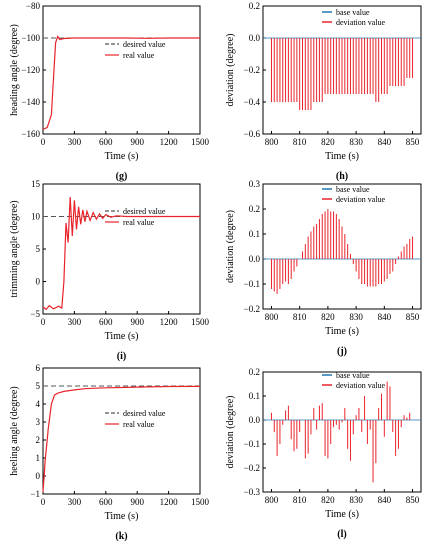 Image resolution: width=429 pixels, height=550 pixels. I want to click on y-tick-label: 1, so click(38, 458).